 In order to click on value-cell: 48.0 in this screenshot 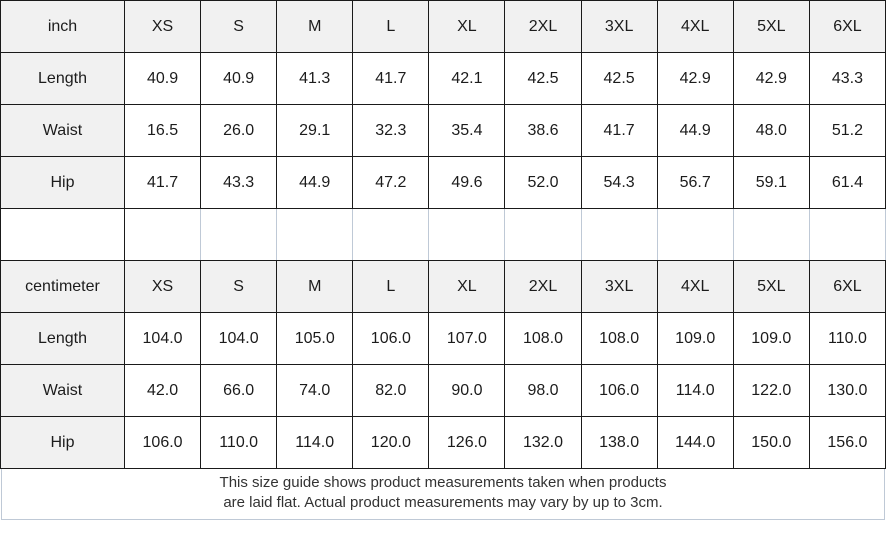, I will do `click(771, 130)`.